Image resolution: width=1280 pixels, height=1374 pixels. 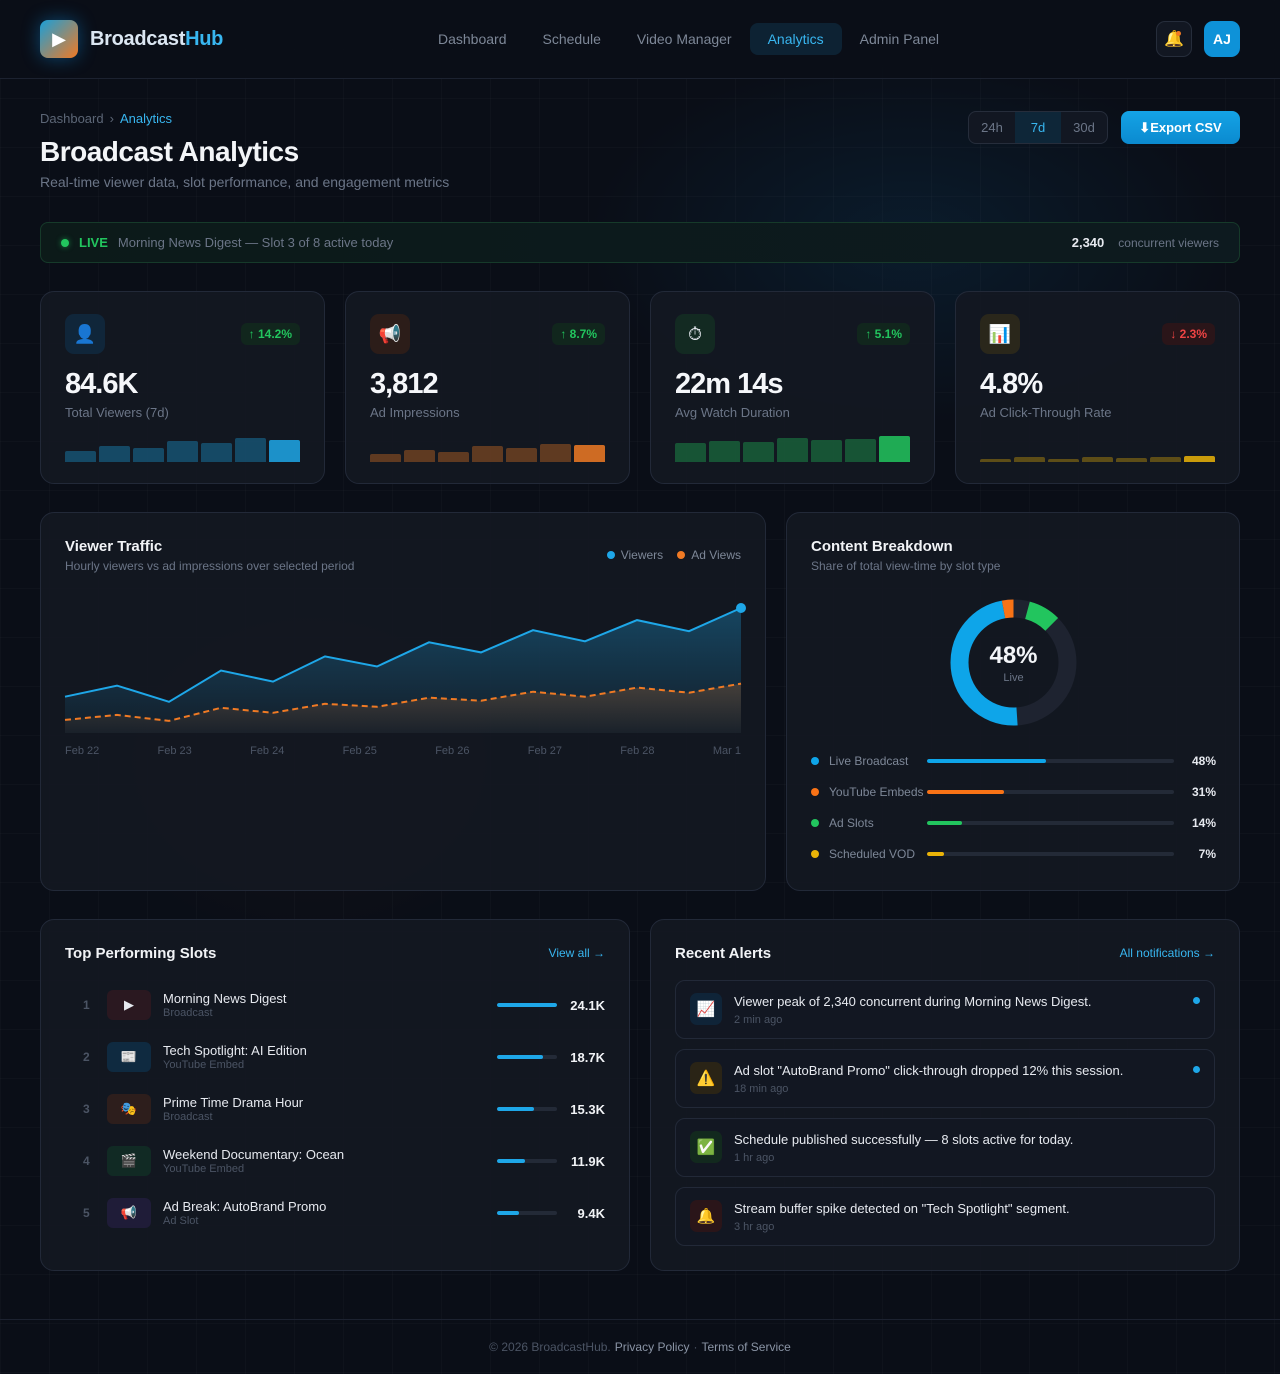 I want to click on slot-type: Broadcast, so click(x=188, y=1012).